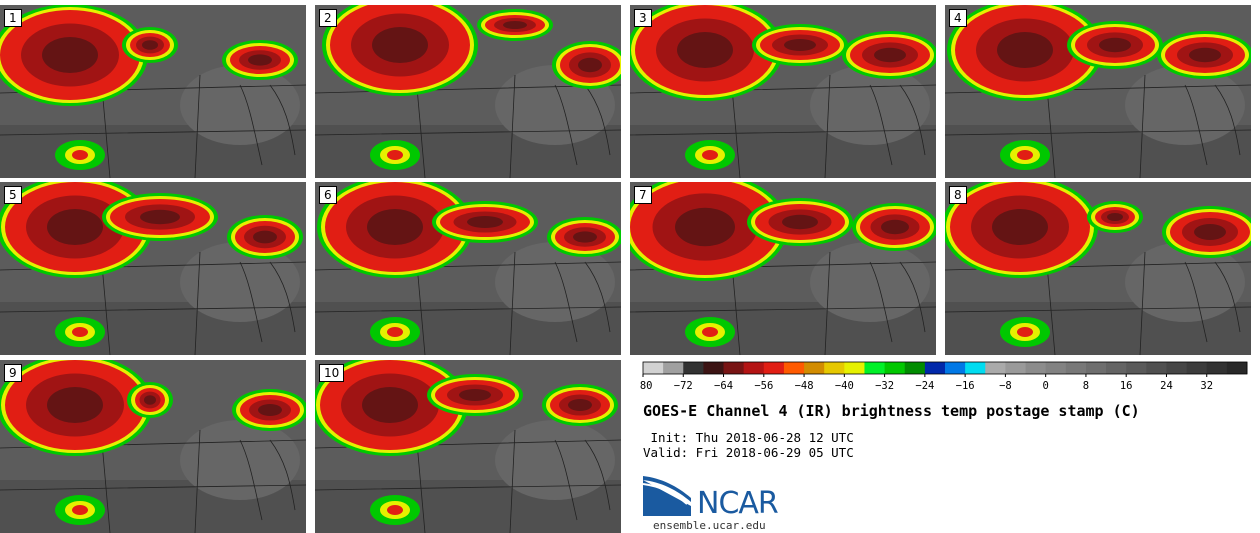  I want to click on colorbar-tick-label: −72, so click(683, 386).